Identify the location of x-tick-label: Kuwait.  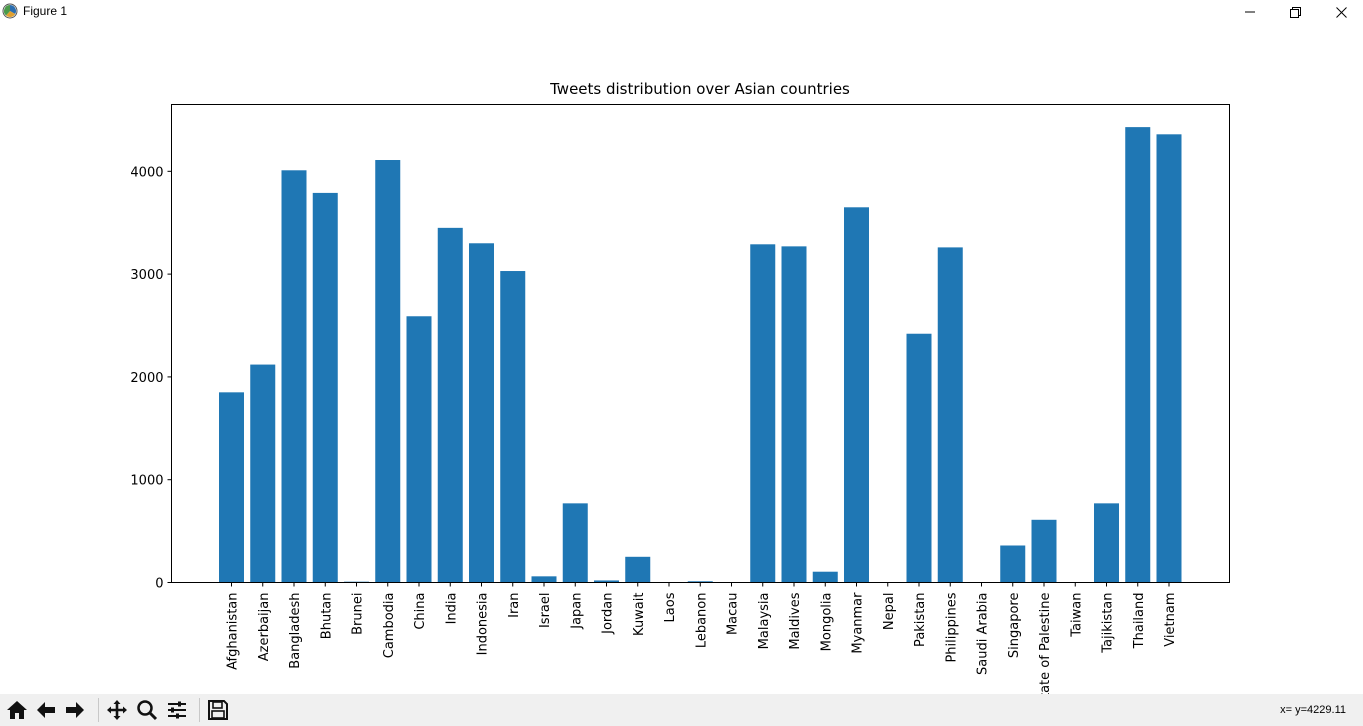
(639, 614).